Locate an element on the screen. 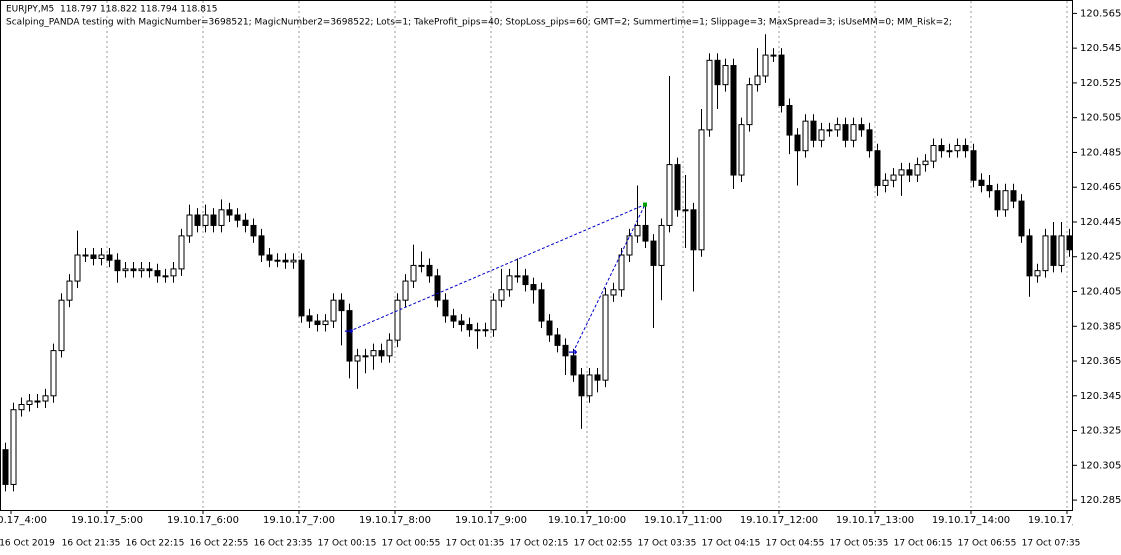 The width and height of the screenshot is (1121, 555). y-tick-label: 120.385 is located at coordinates (1100, 326).